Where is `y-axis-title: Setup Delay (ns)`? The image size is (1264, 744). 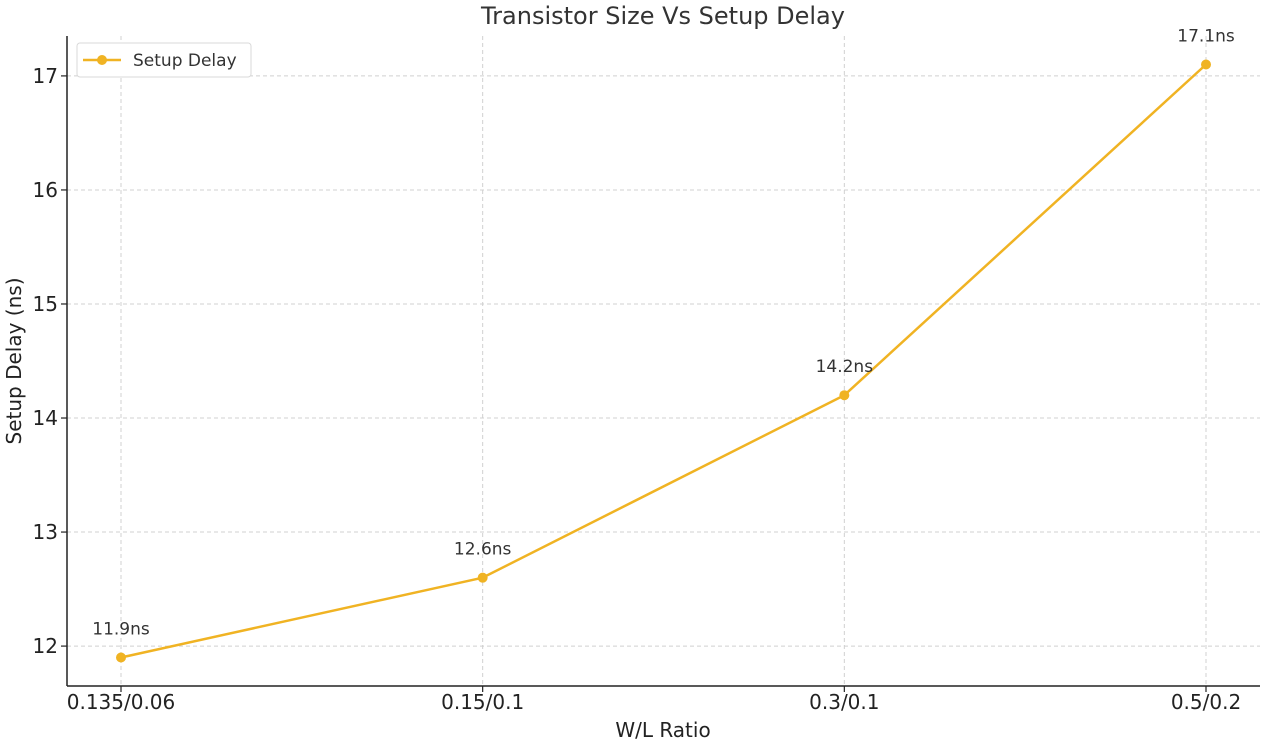 y-axis-title: Setup Delay (ns) is located at coordinates (14, 361).